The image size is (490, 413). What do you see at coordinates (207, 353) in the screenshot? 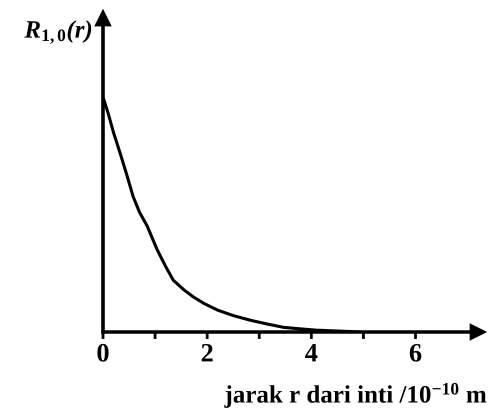
I see `x-tick-label: 2` at bounding box center [207, 353].